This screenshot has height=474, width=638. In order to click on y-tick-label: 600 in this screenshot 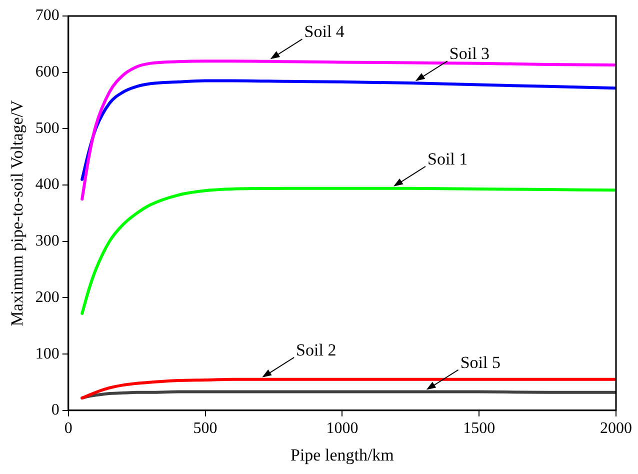, I will do `click(47, 72)`.